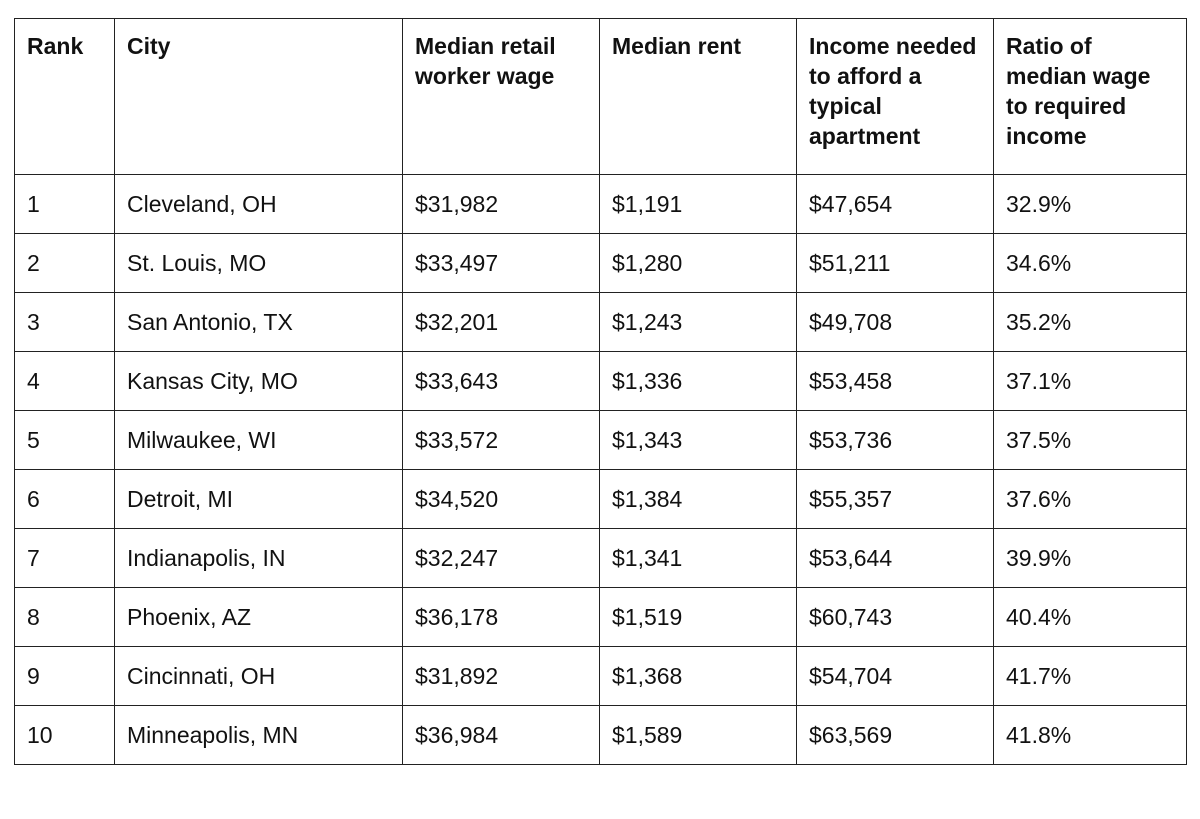  What do you see at coordinates (258, 96) in the screenshot?
I see `header-city: City` at bounding box center [258, 96].